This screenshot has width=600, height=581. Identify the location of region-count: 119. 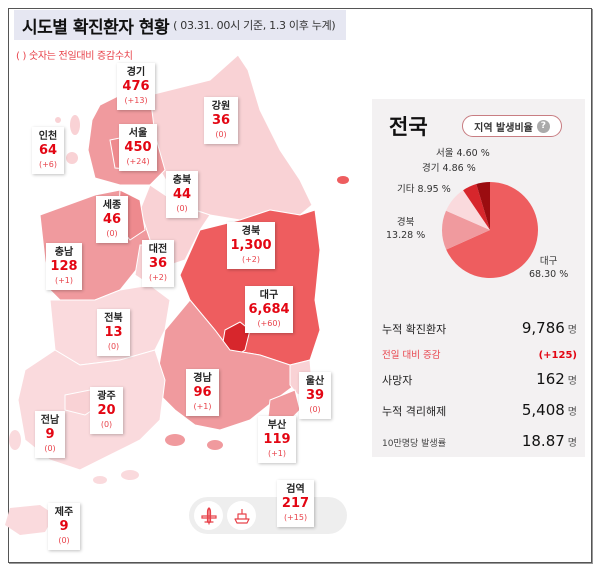
(277, 439).